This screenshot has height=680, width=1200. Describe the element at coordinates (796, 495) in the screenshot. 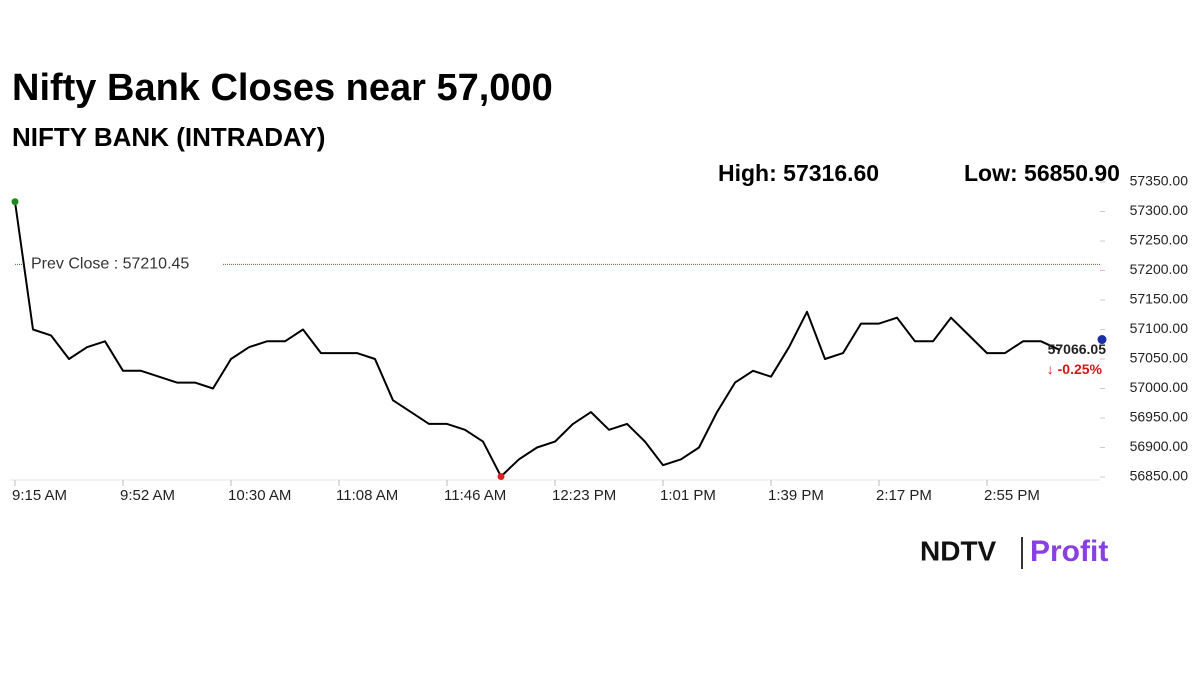

I see `x-tick-label: 1:39 PM` at that location.